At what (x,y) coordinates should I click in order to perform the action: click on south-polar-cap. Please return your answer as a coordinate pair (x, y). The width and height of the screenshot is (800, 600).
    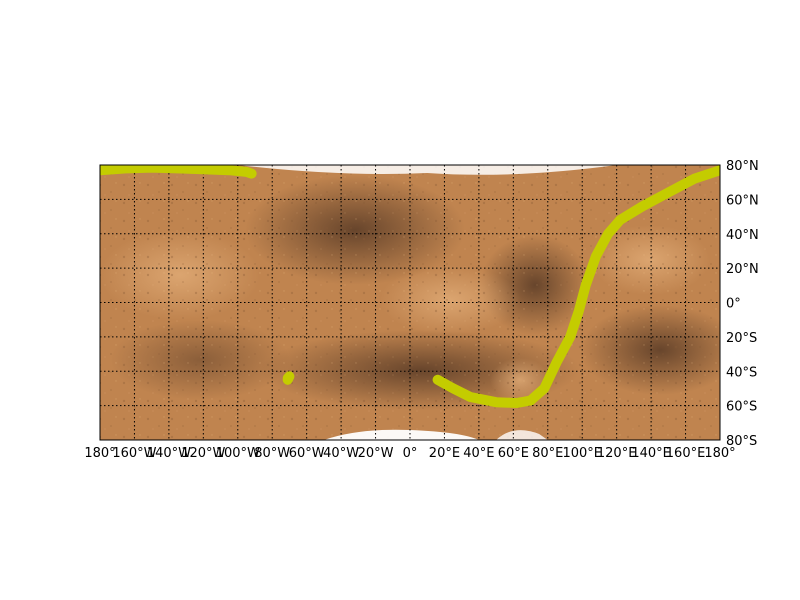
    Looking at the image, I should click on (401, 434).